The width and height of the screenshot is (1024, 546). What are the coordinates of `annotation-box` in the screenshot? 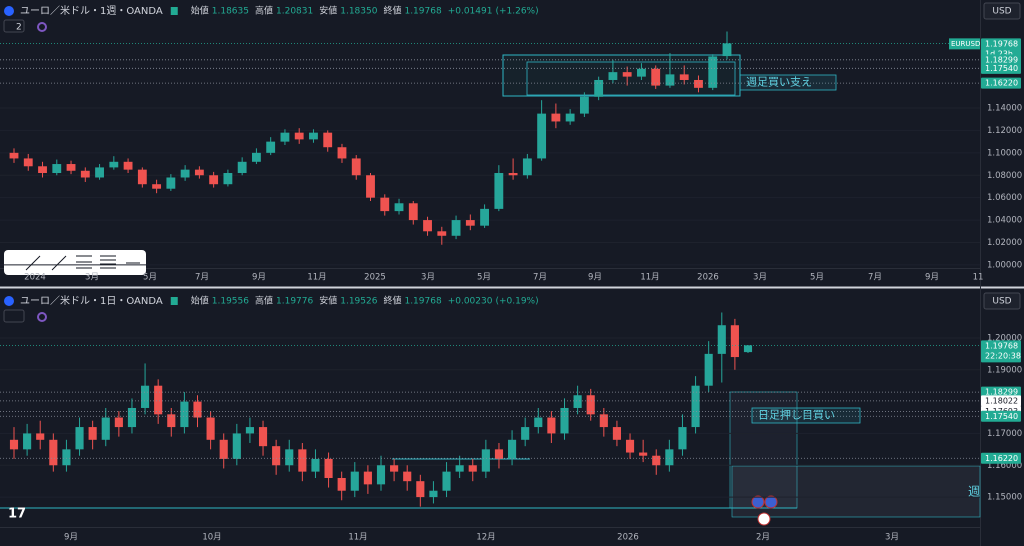 It's located at (806, 415).